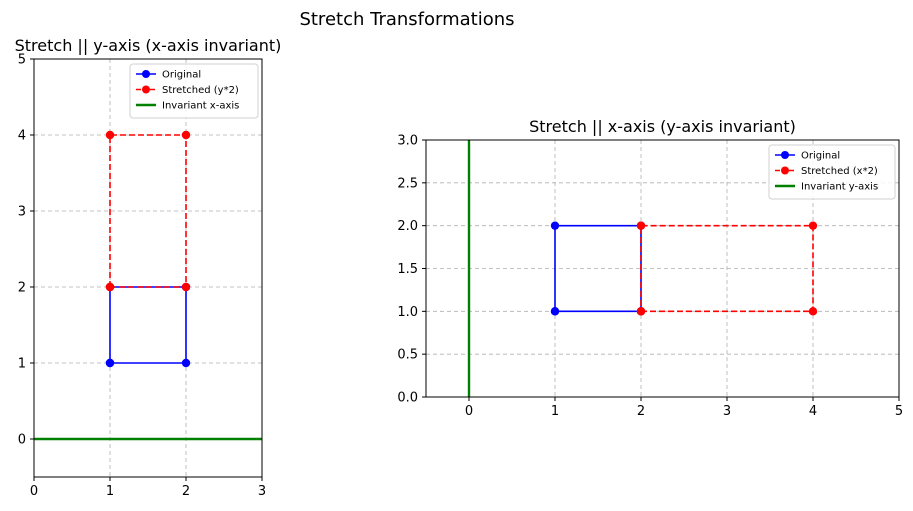 The image size is (913, 511). I want to click on legend-label: Stretched (y*2), so click(200, 90).